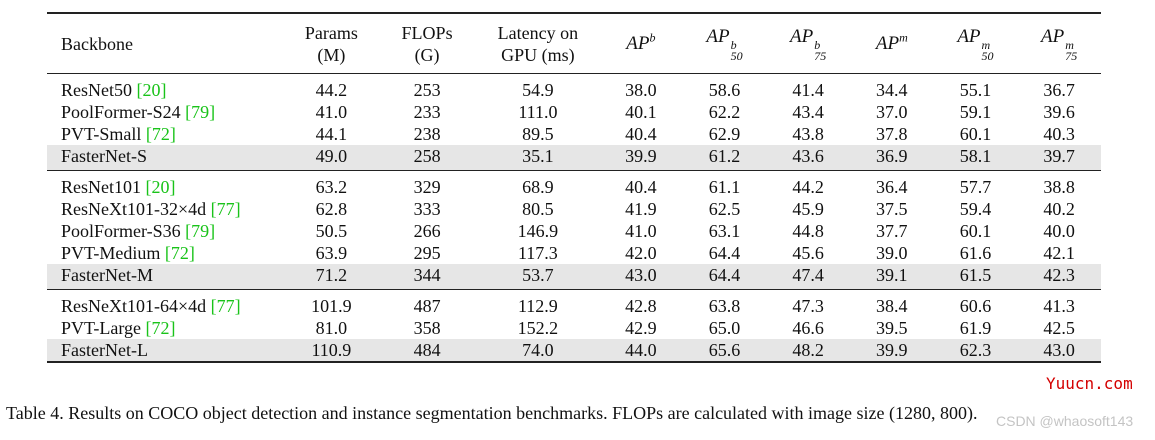 This screenshot has height=440, width=1155. What do you see at coordinates (892, 328) in the screenshot?
I see `value-cell: 39.5` at bounding box center [892, 328].